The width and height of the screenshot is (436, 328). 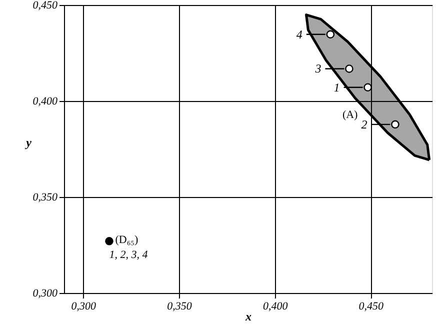 I want to click on y-tick-label: 0,400, so click(x=45, y=102).